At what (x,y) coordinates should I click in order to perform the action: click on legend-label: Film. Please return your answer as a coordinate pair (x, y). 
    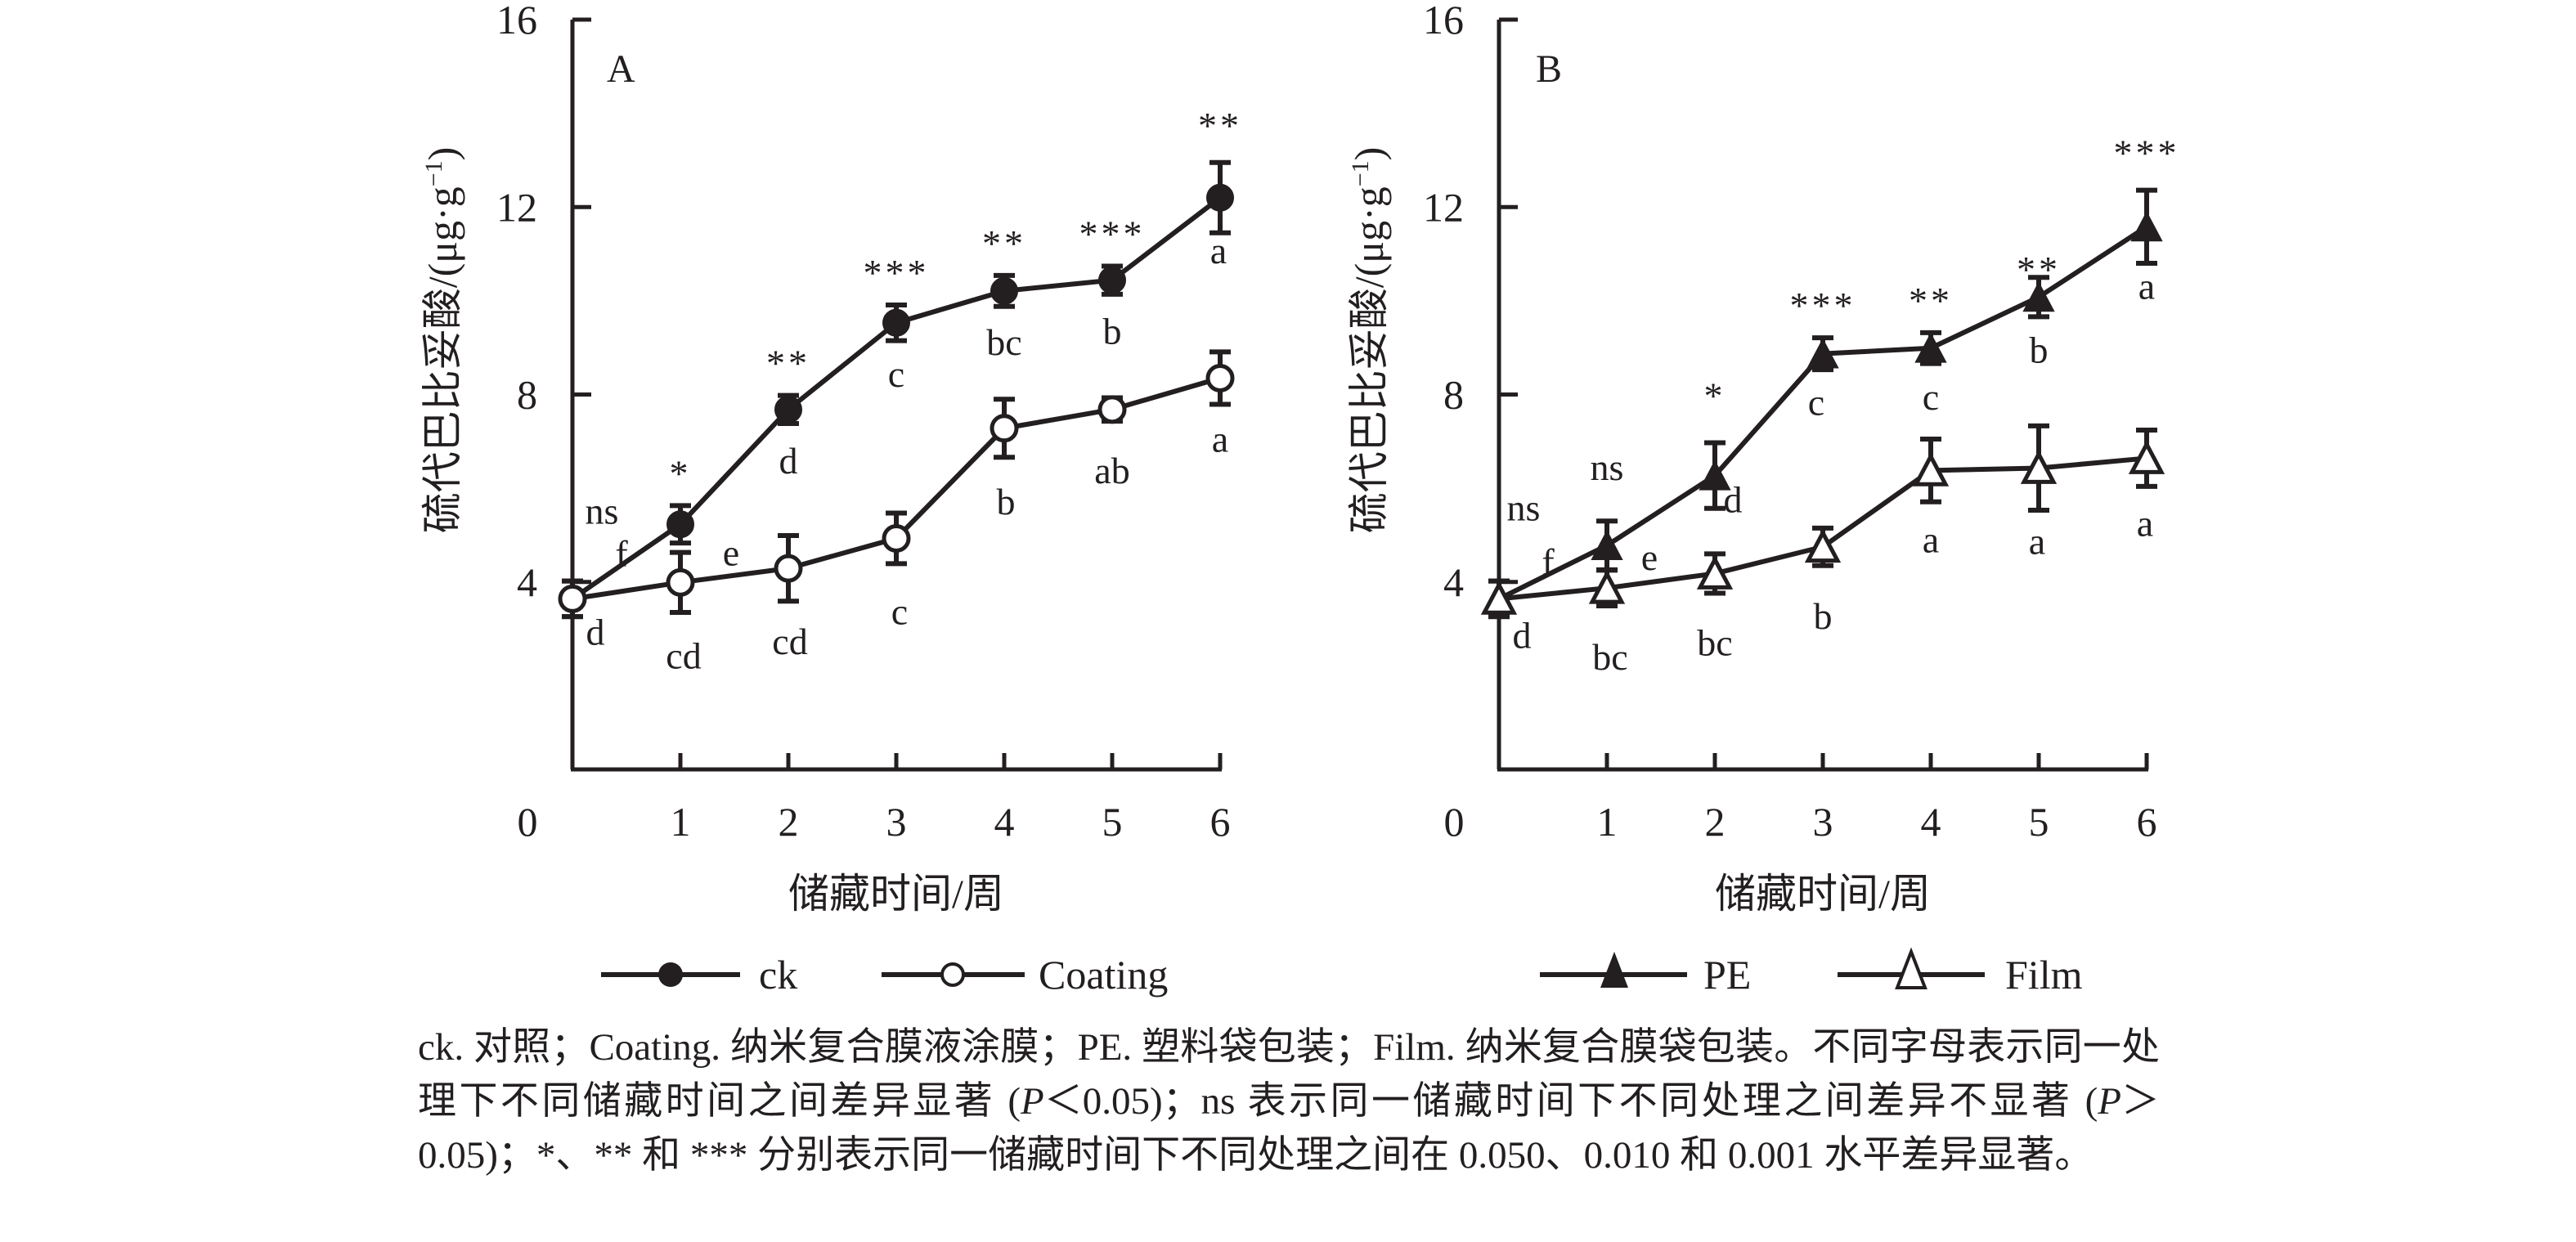
    Looking at the image, I should click on (2044, 975).